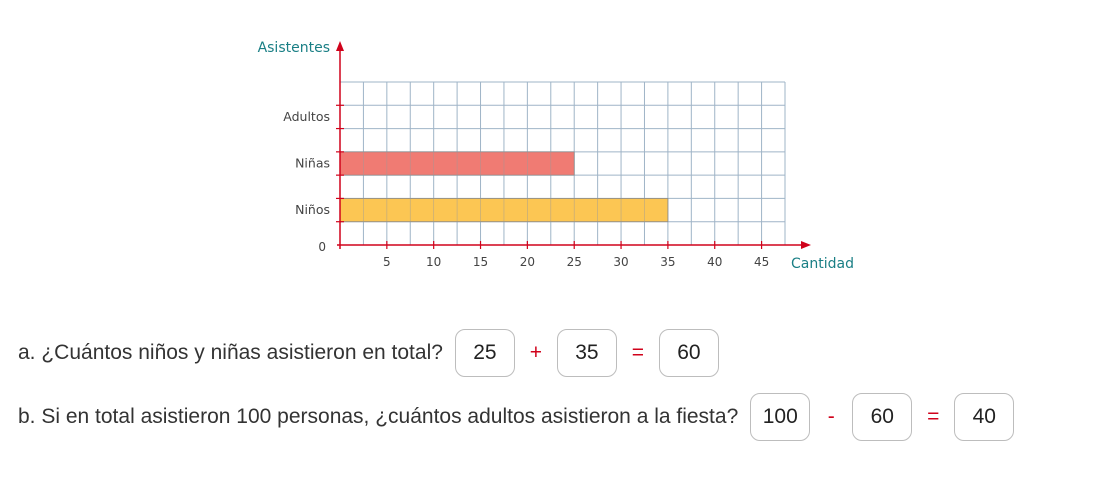 The image size is (1100, 502). What do you see at coordinates (882, 417) in the screenshot?
I see `question-b-operand2-box: 60` at bounding box center [882, 417].